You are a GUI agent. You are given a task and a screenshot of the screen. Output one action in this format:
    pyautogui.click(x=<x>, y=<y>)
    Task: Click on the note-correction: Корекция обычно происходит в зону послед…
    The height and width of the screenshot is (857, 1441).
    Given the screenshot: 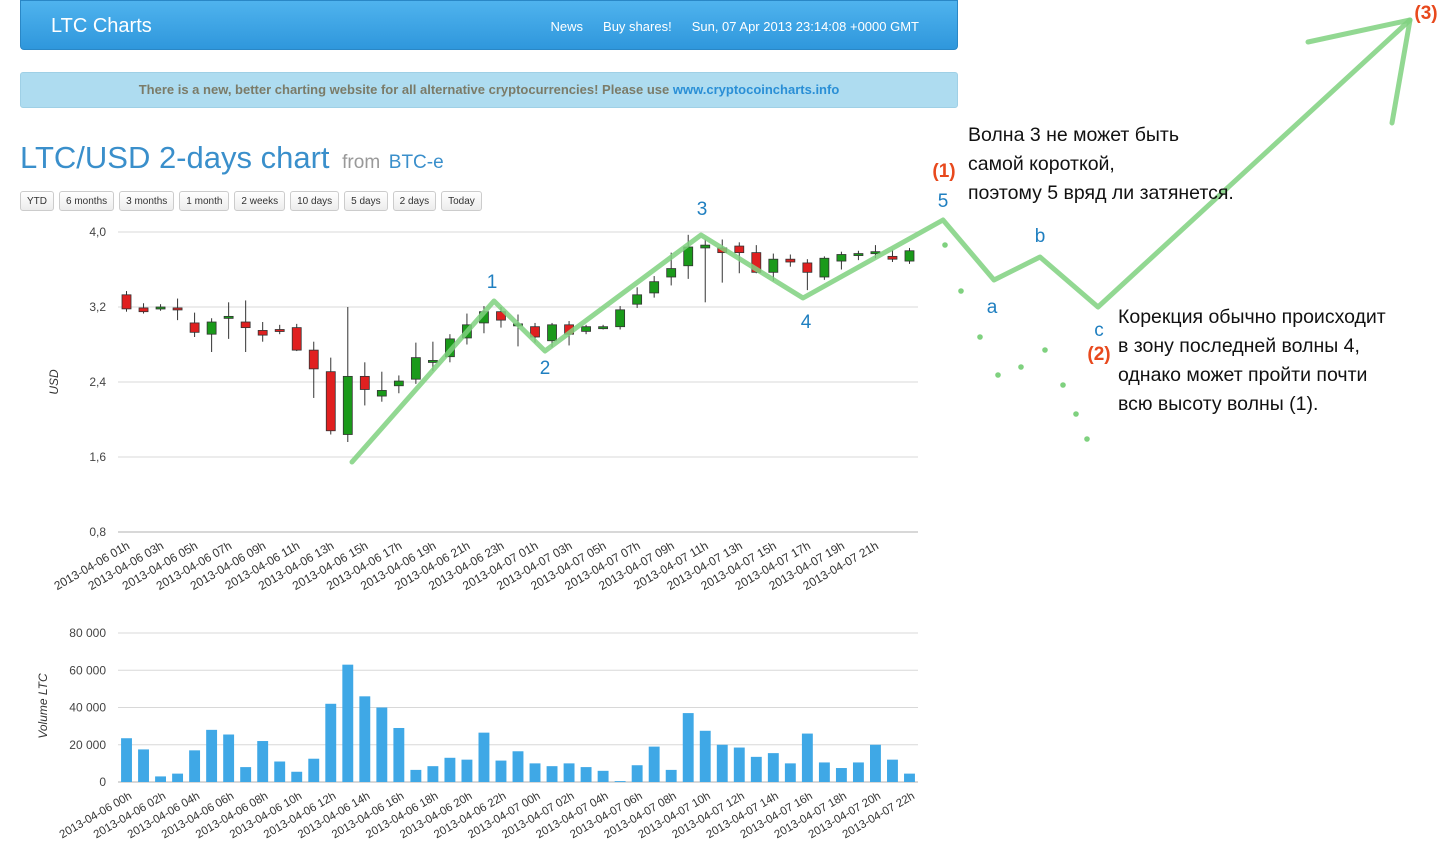 What is the action you would take?
    pyautogui.click(x=1252, y=361)
    